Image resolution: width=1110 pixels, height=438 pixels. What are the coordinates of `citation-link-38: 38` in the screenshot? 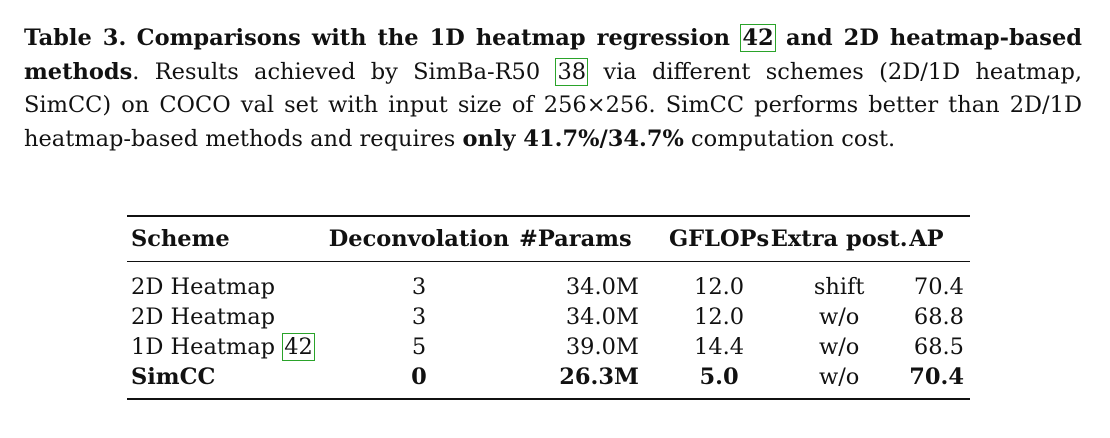 It's located at (572, 71).